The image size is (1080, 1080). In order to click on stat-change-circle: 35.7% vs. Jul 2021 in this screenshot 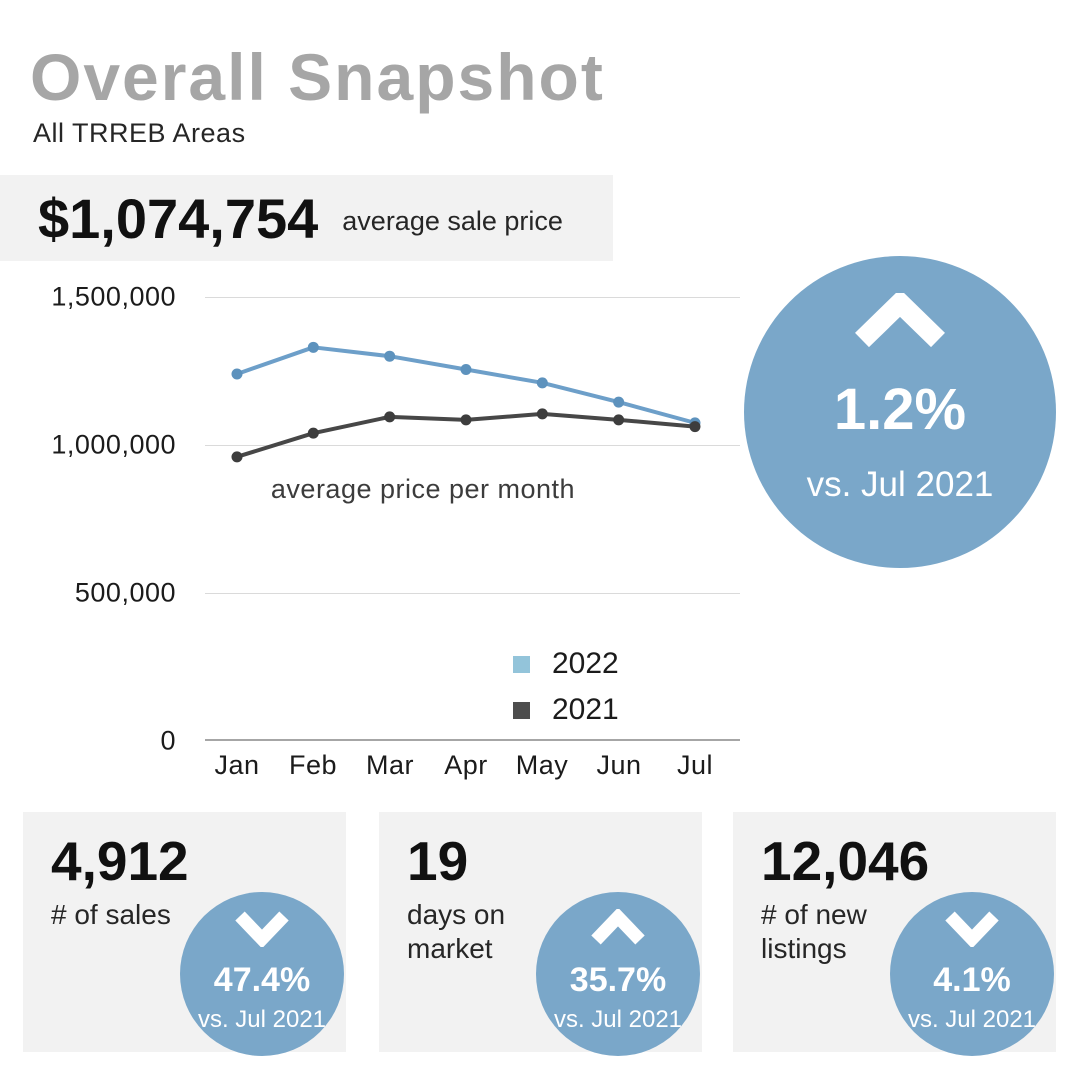, I will do `click(618, 974)`.